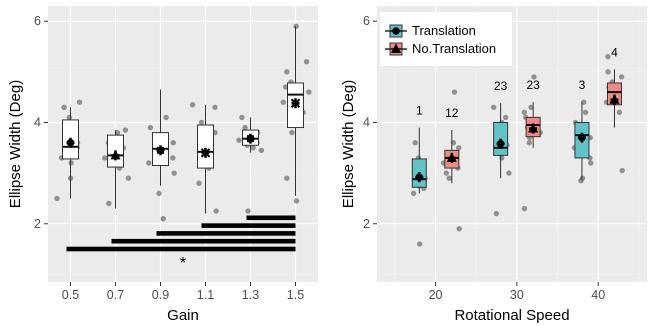 This screenshot has height=326, width=652. Describe the element at coordinates (598, 295) in the screenshot. I see `x-tick-label-2: 40` at that location.